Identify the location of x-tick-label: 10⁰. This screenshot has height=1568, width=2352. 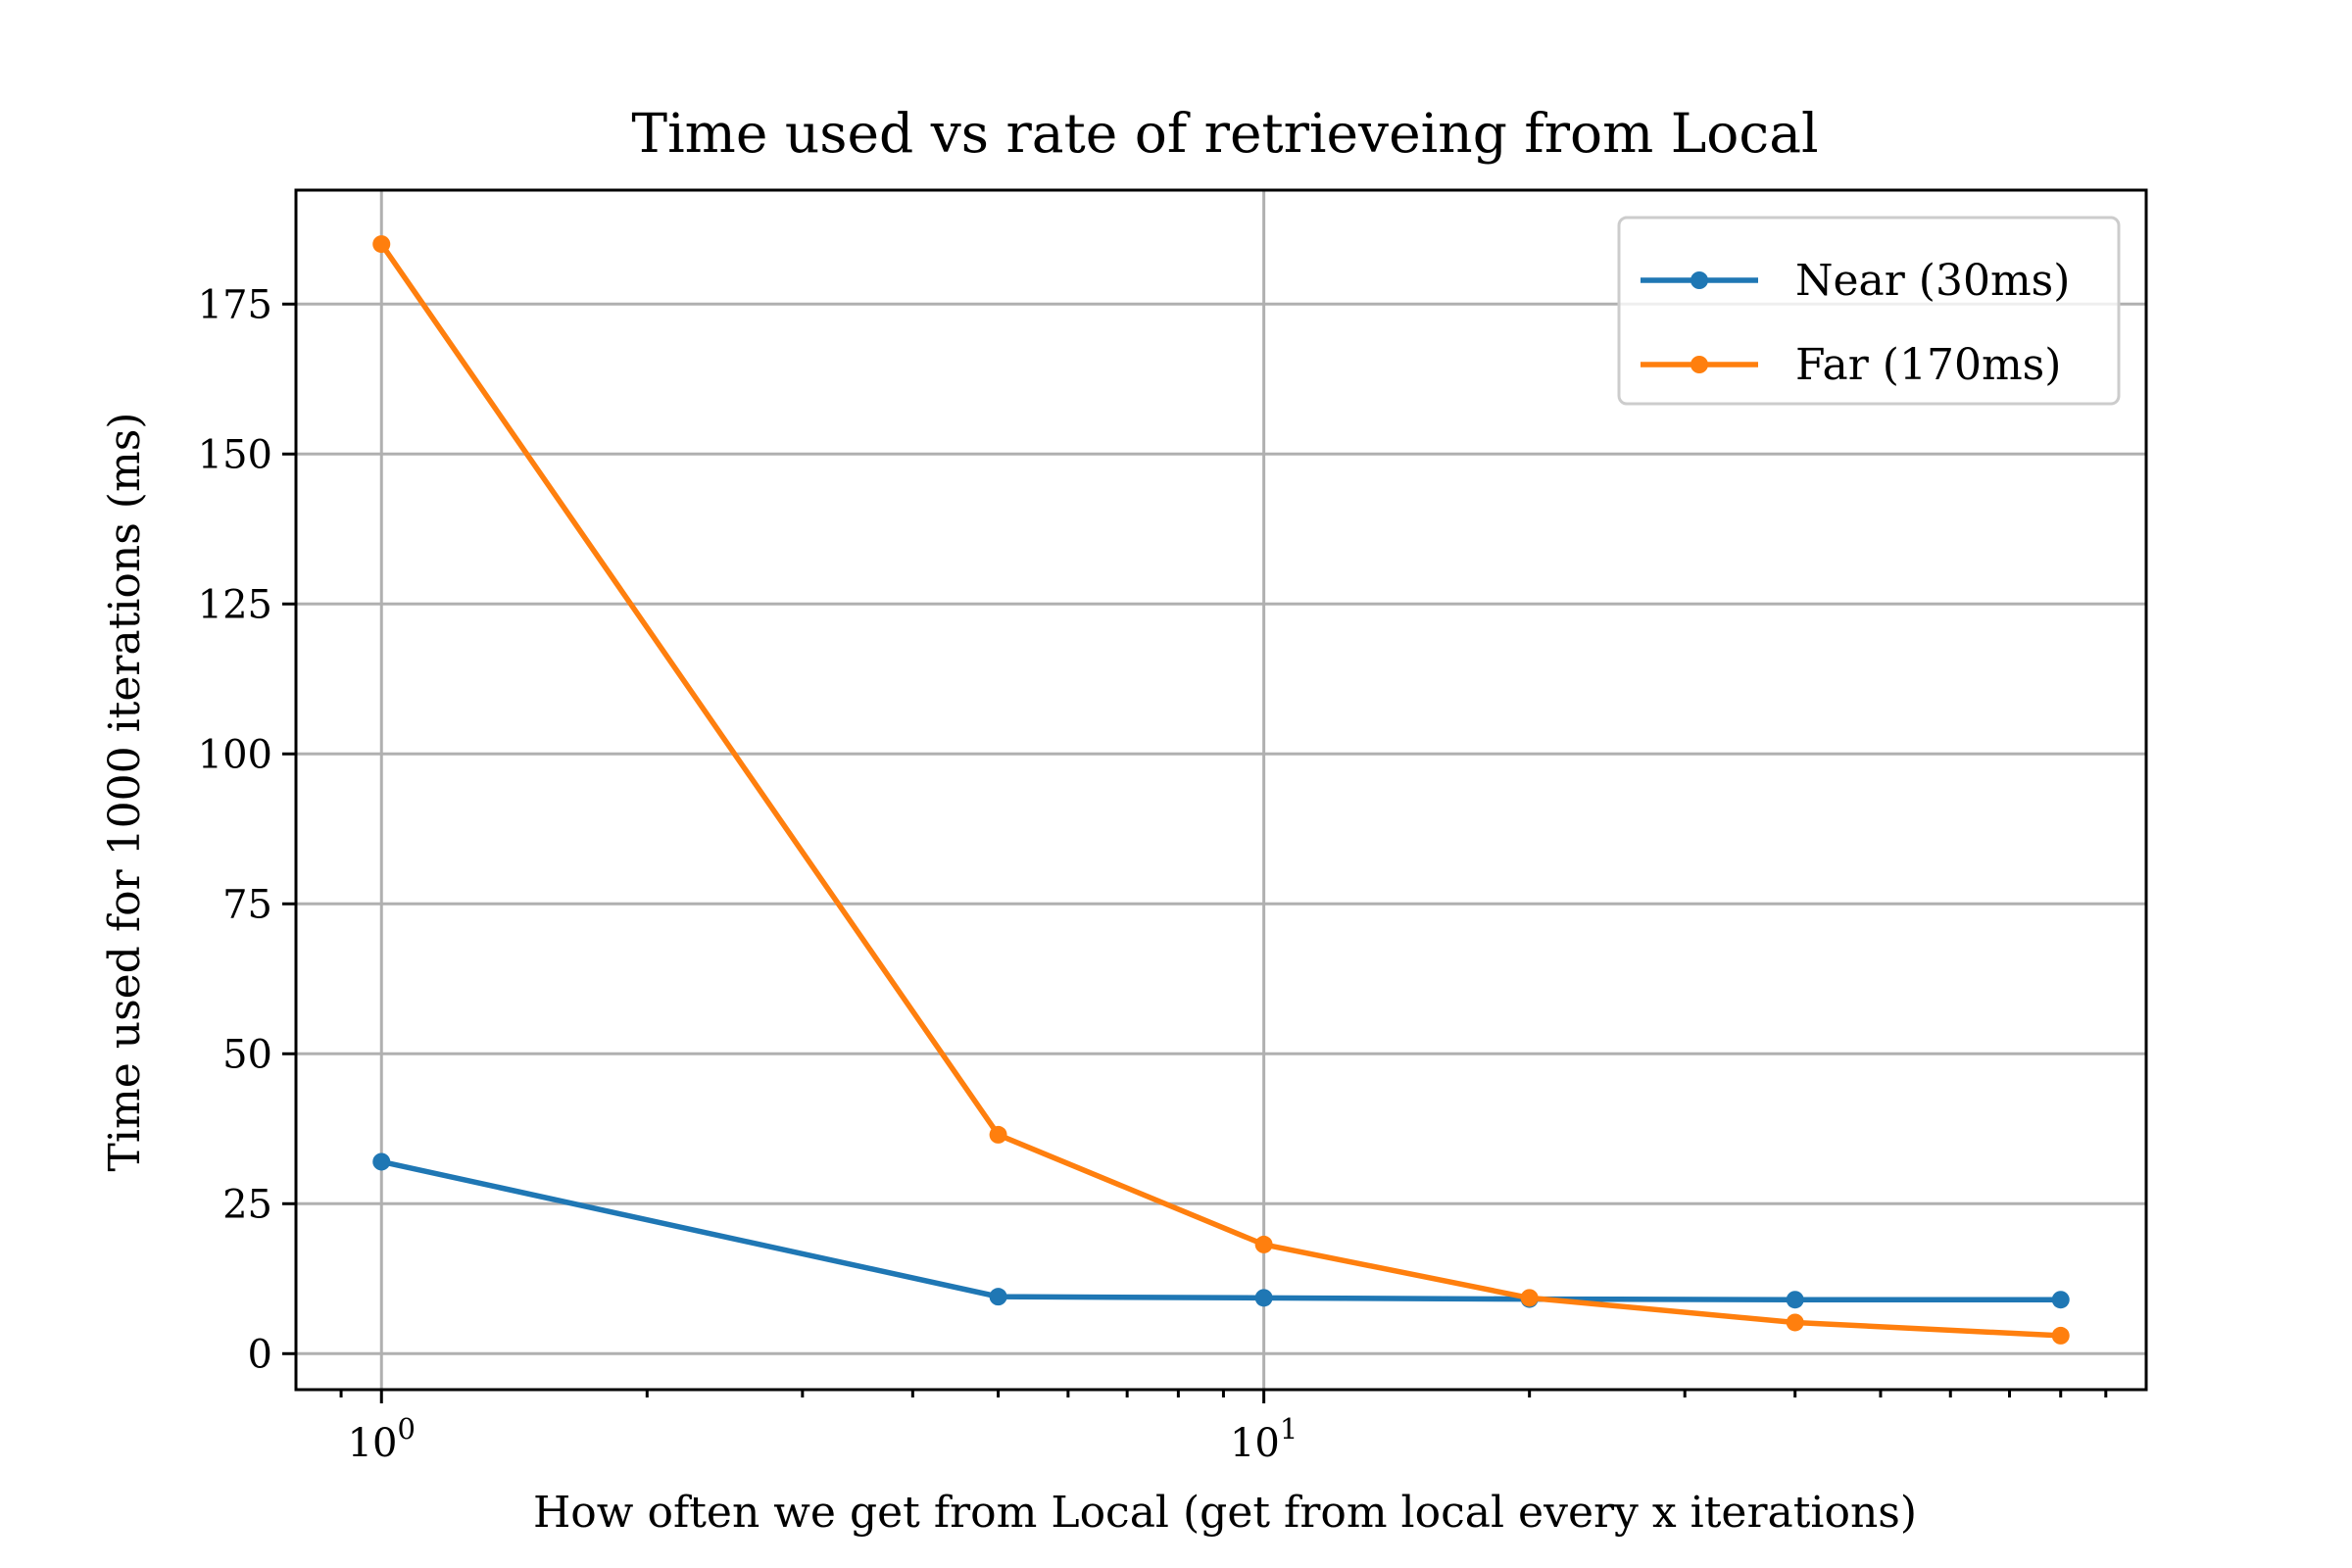
(382, 1439).